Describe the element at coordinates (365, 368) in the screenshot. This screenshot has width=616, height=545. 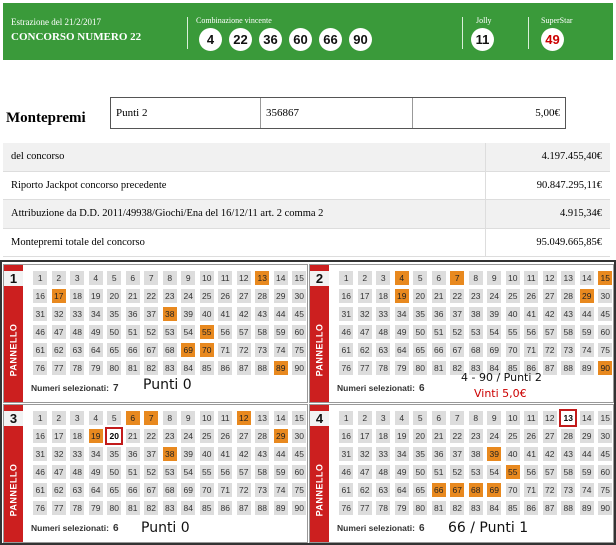
I see `number-cell: 77` at that location.